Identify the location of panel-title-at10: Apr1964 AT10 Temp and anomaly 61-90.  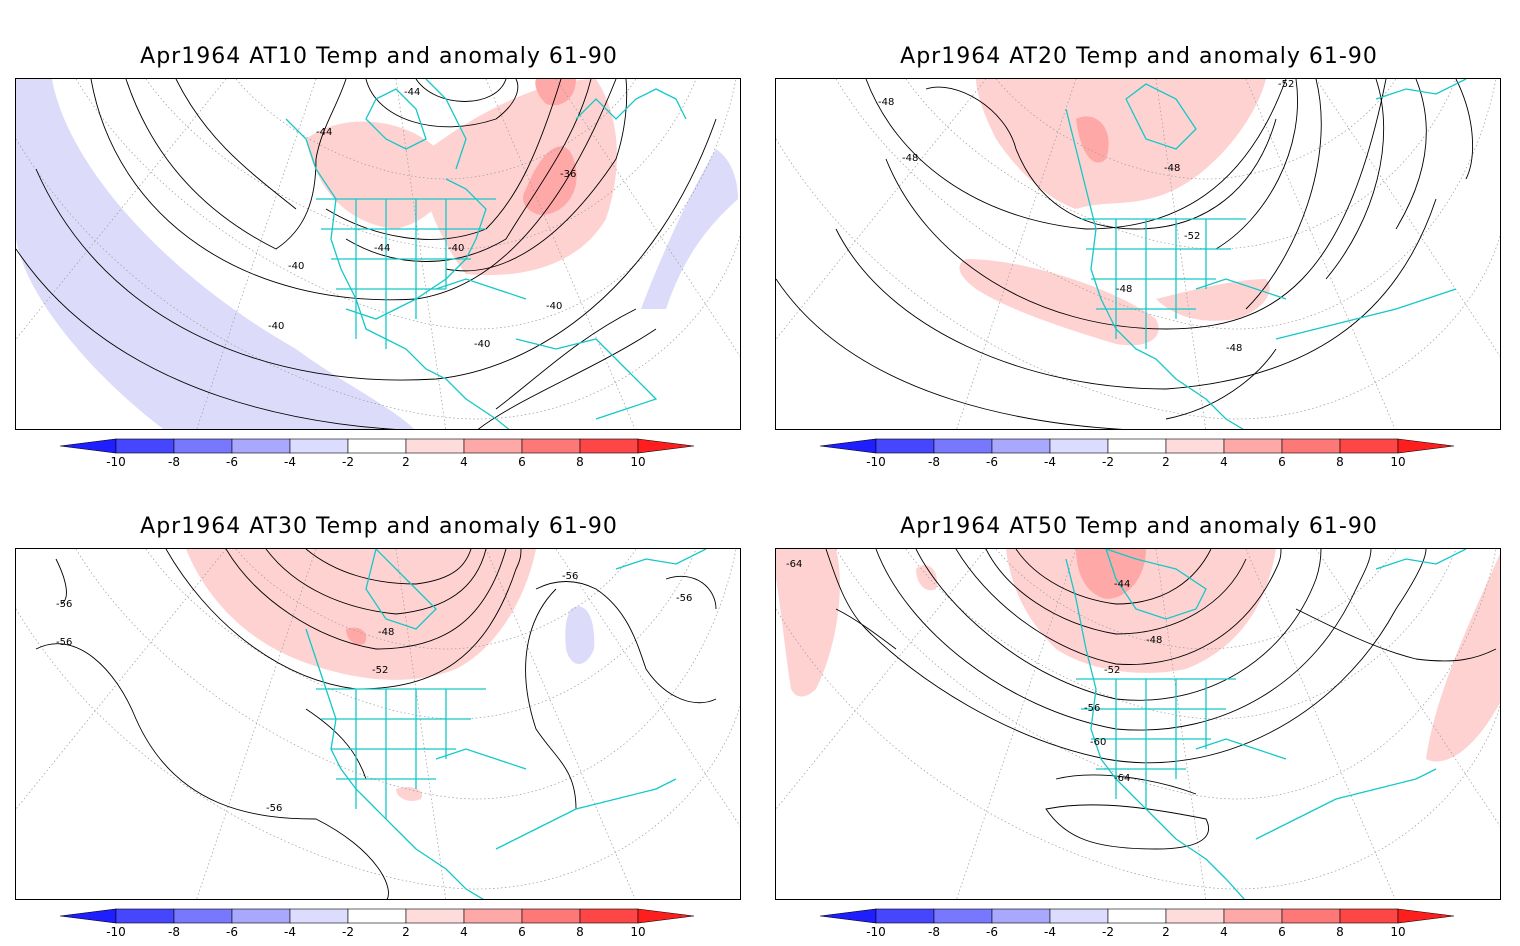
(379, 56).